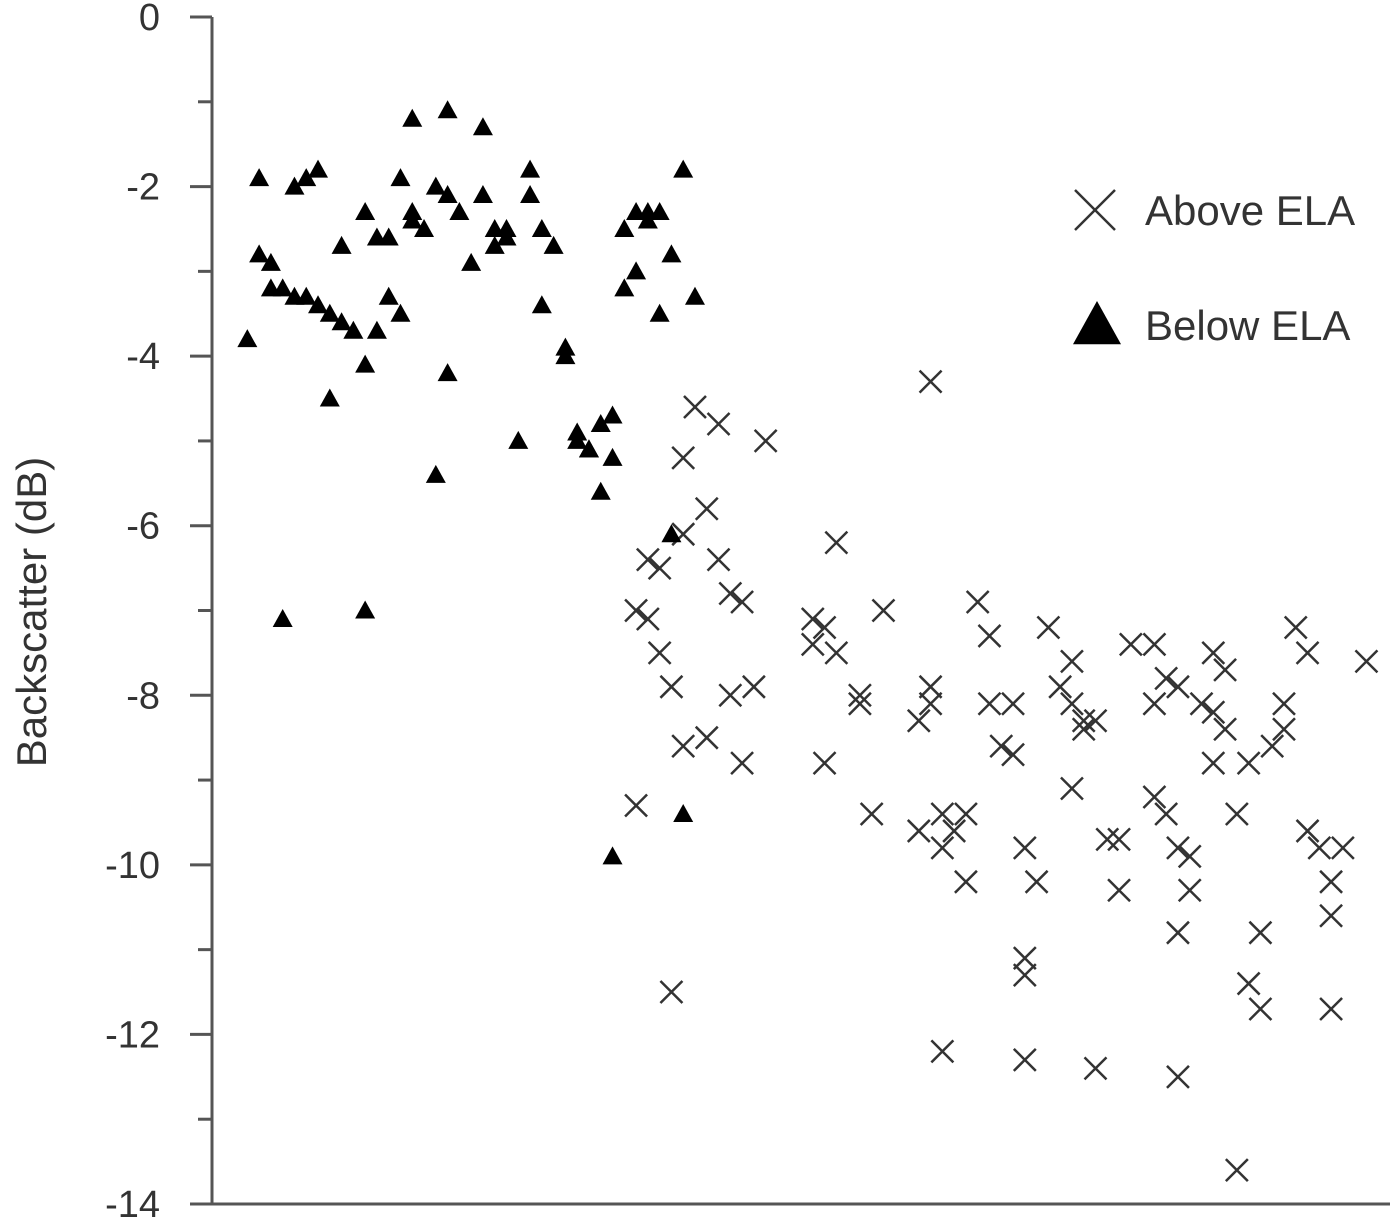  I want to click on y-tick-label: -2, so click(143, 188).